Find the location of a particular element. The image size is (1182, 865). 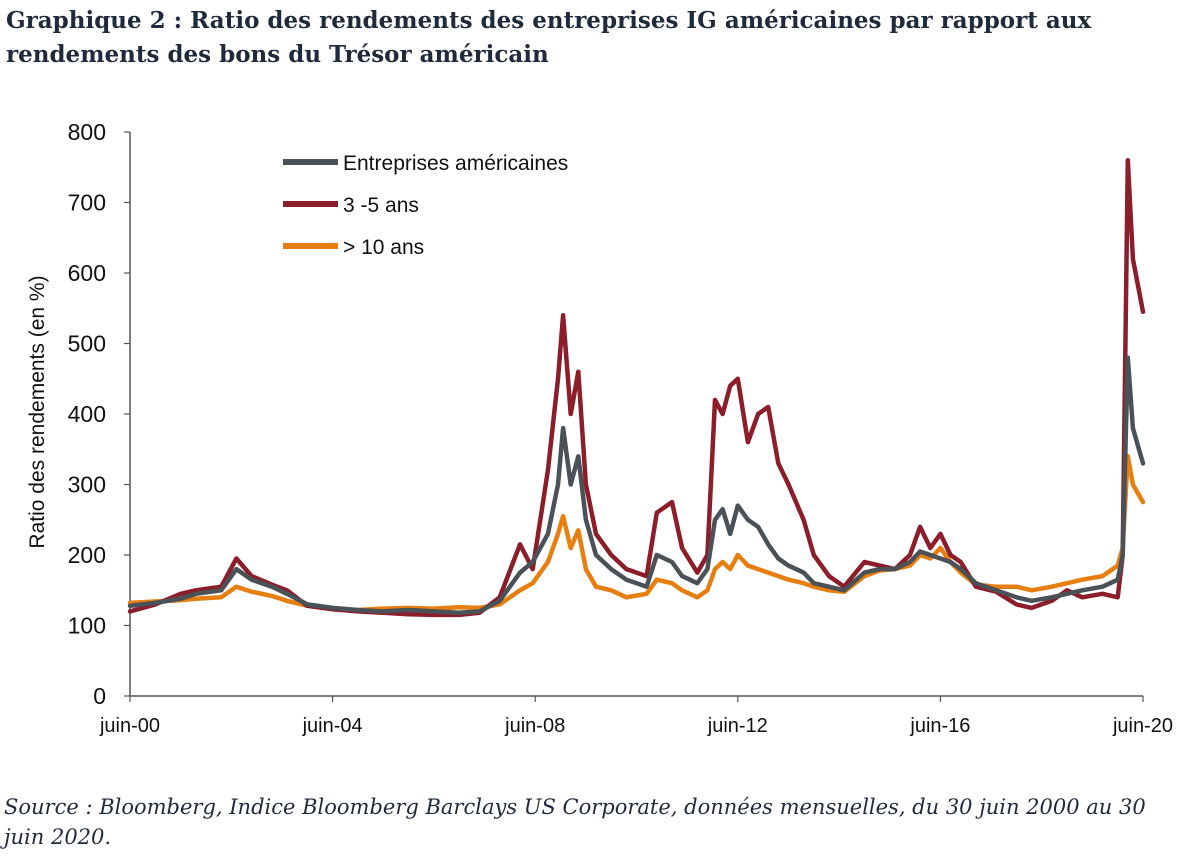

y-tick-label: 100 is located at coordinates (87, 626).